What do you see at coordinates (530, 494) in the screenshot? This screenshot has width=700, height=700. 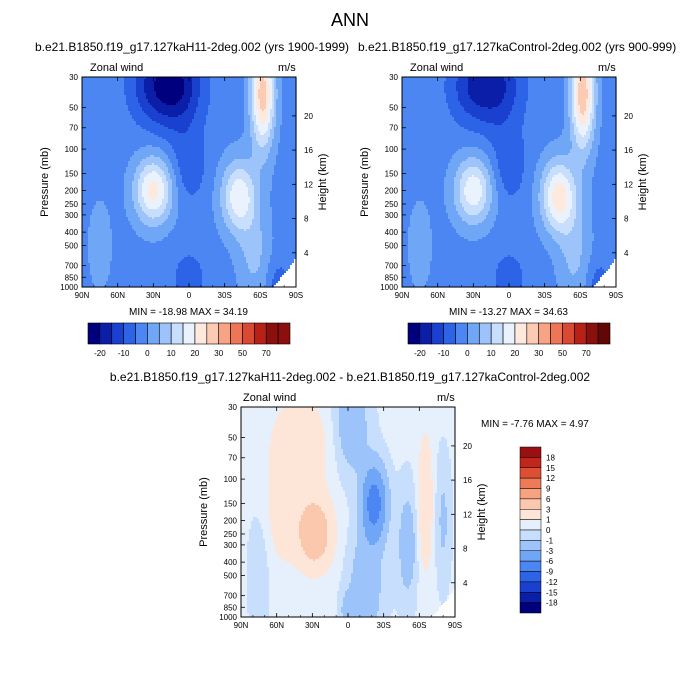 I see `colorbar-swatch` at bounding box center [530, 494].